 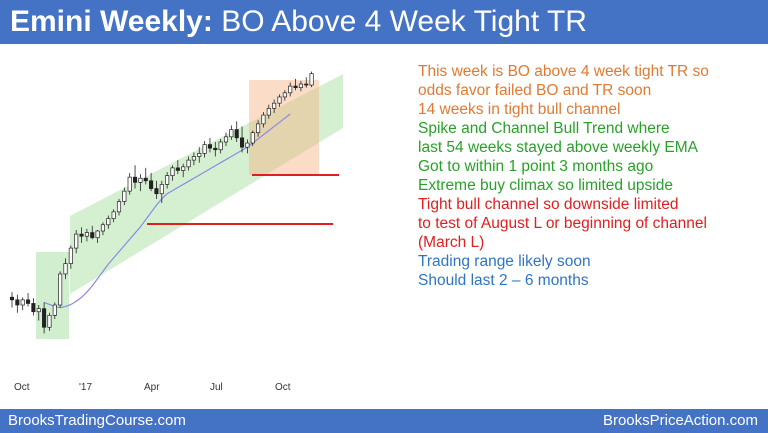 What do you see at coordinates (451, 242) in the screenshot?
I see `note-line: (March L)` at bounding box center [451, 242].